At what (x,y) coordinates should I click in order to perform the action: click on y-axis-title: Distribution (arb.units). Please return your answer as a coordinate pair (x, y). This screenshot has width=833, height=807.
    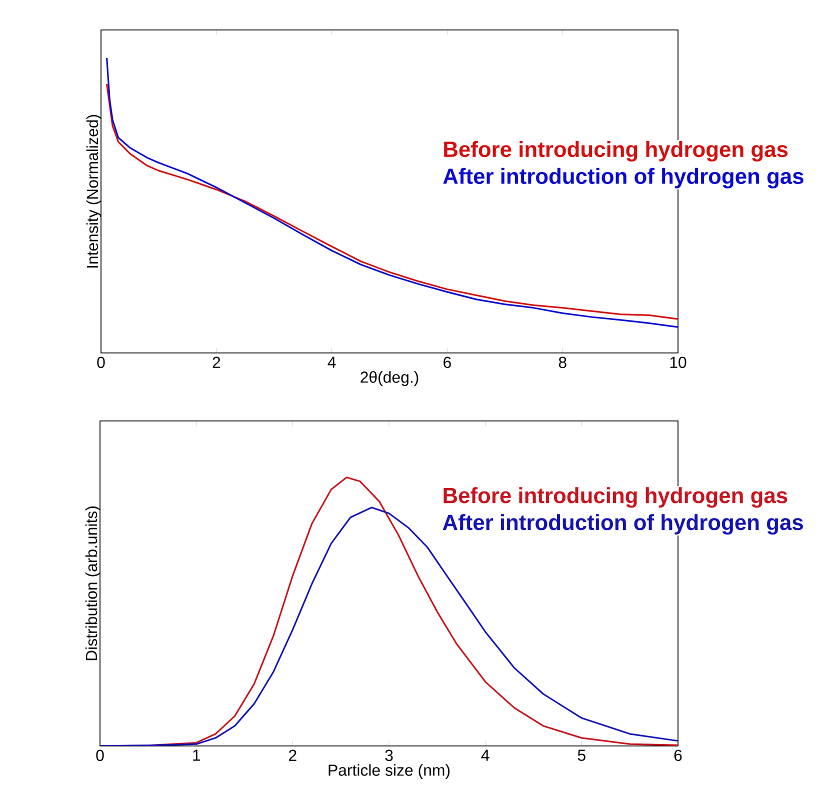
    Looking at the image, I should click on (92, 583).